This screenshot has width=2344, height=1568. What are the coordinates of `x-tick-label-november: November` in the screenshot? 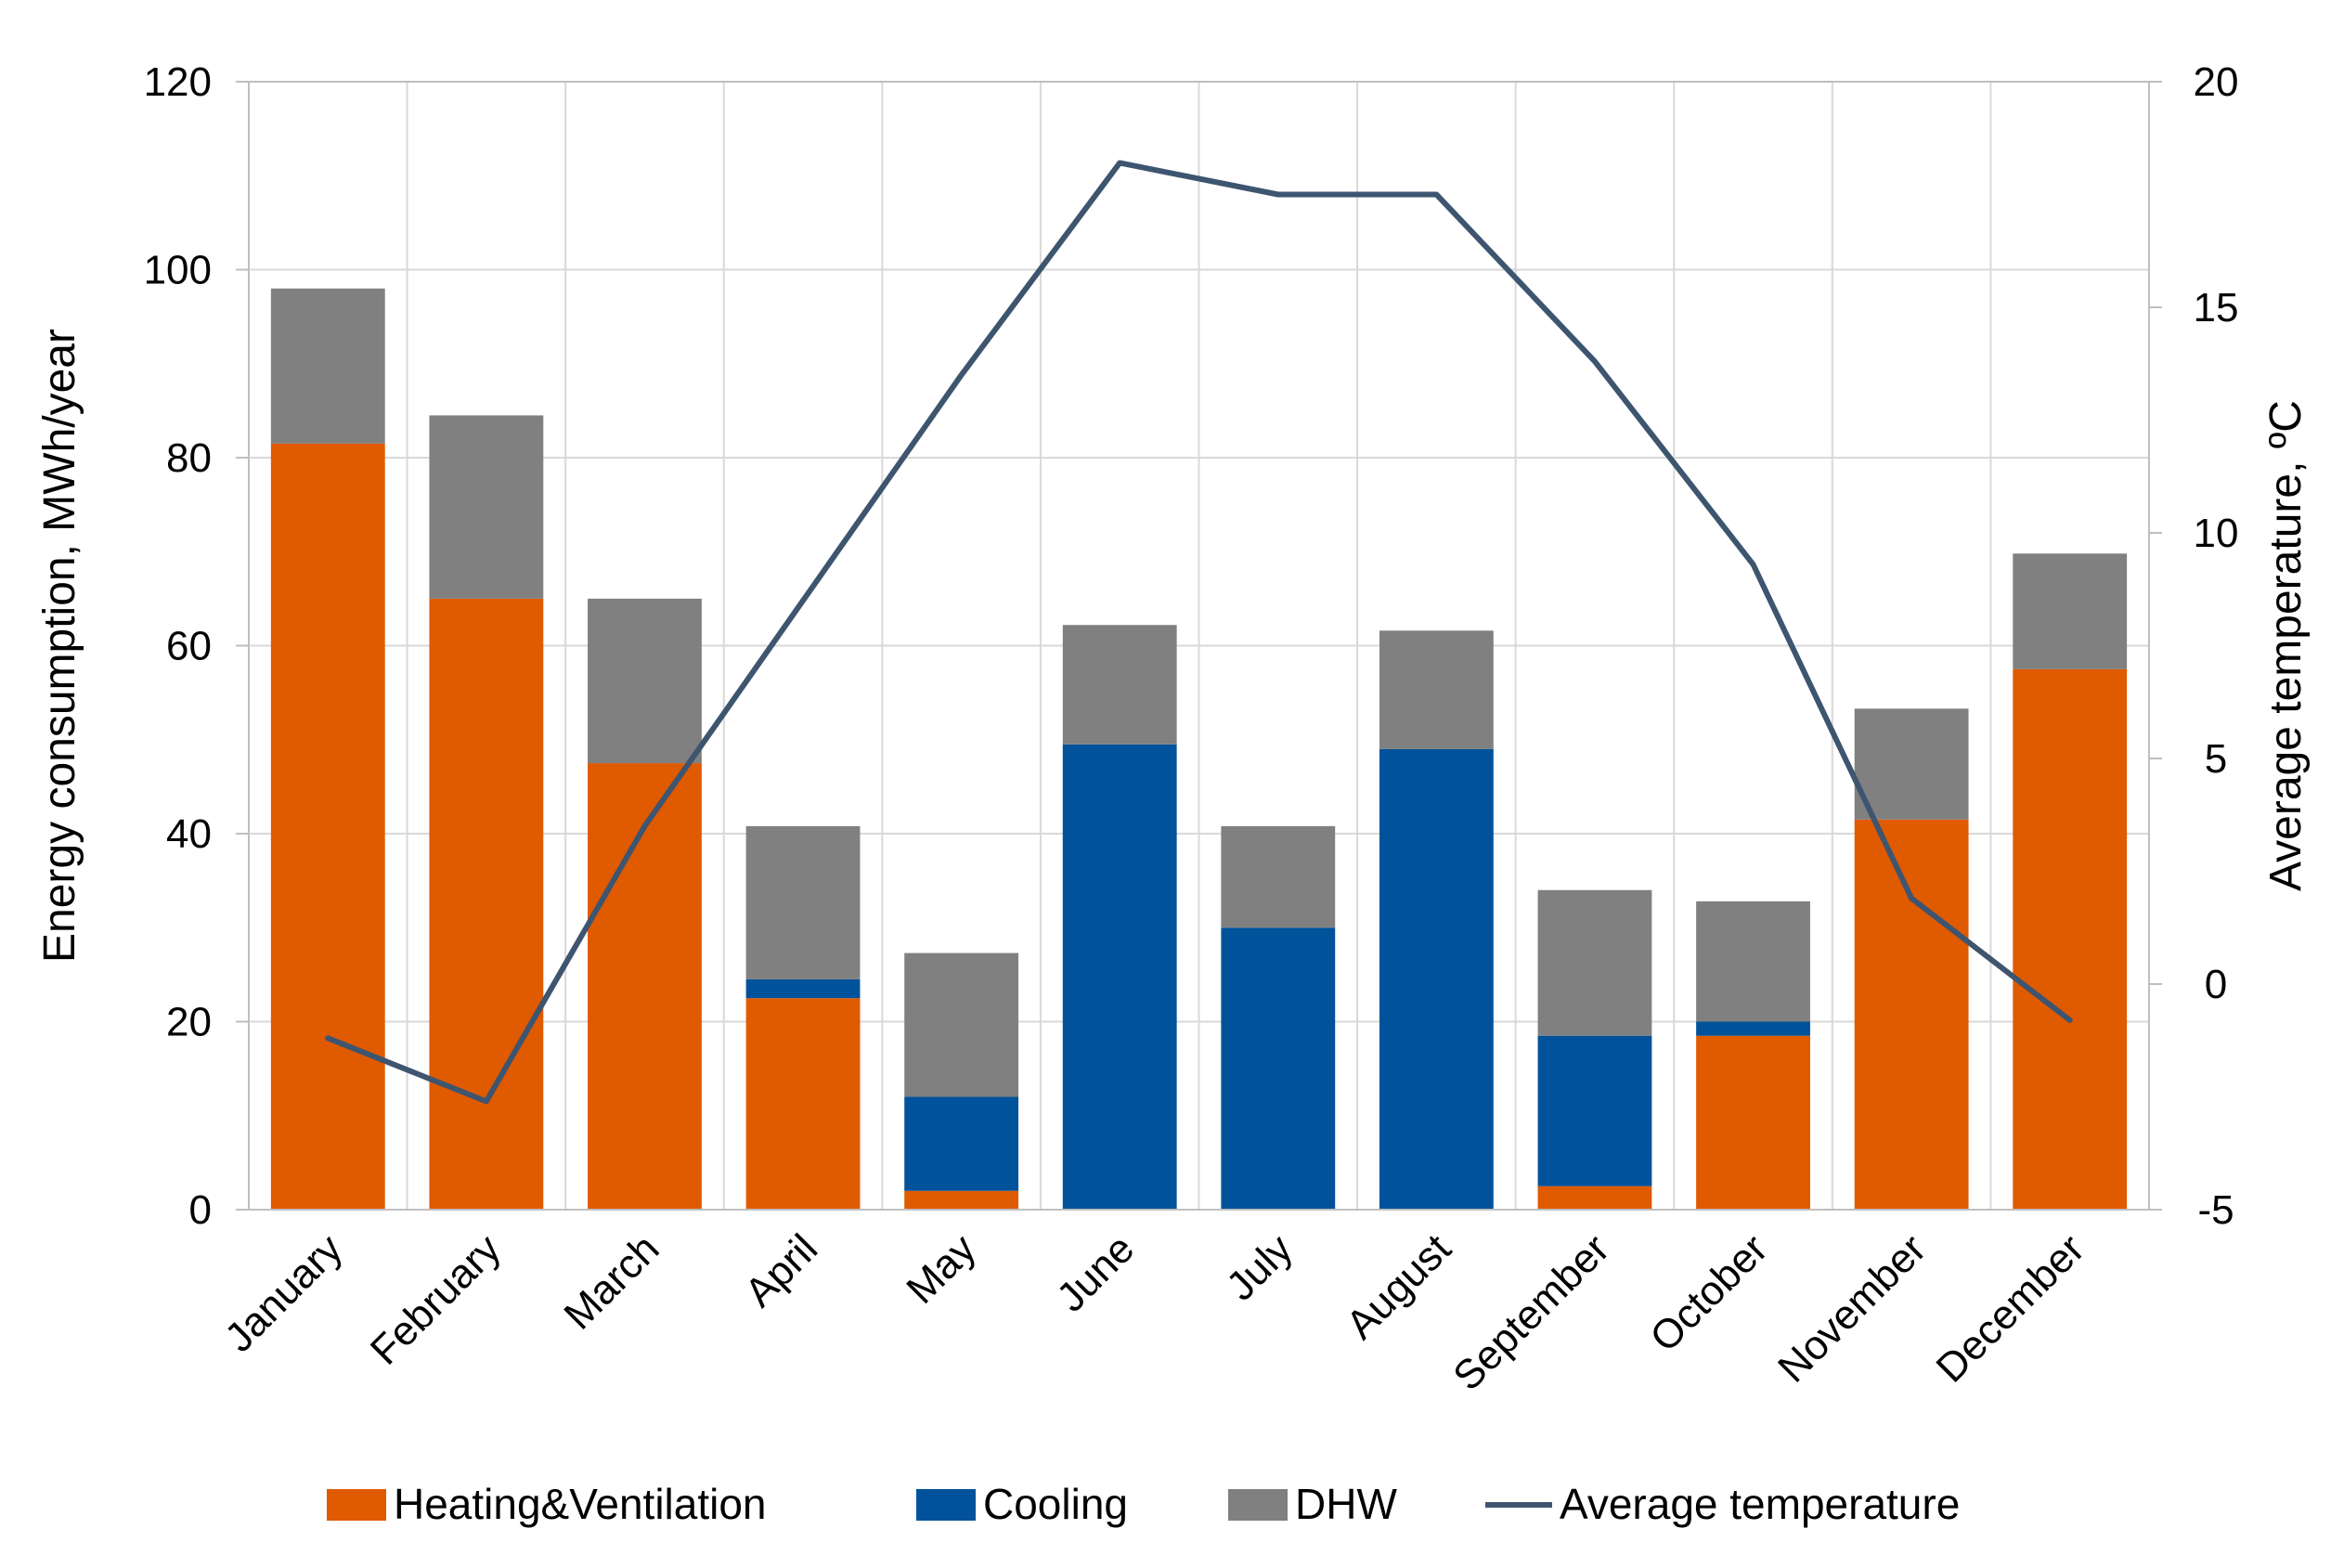 It's located at (1852, 1308).